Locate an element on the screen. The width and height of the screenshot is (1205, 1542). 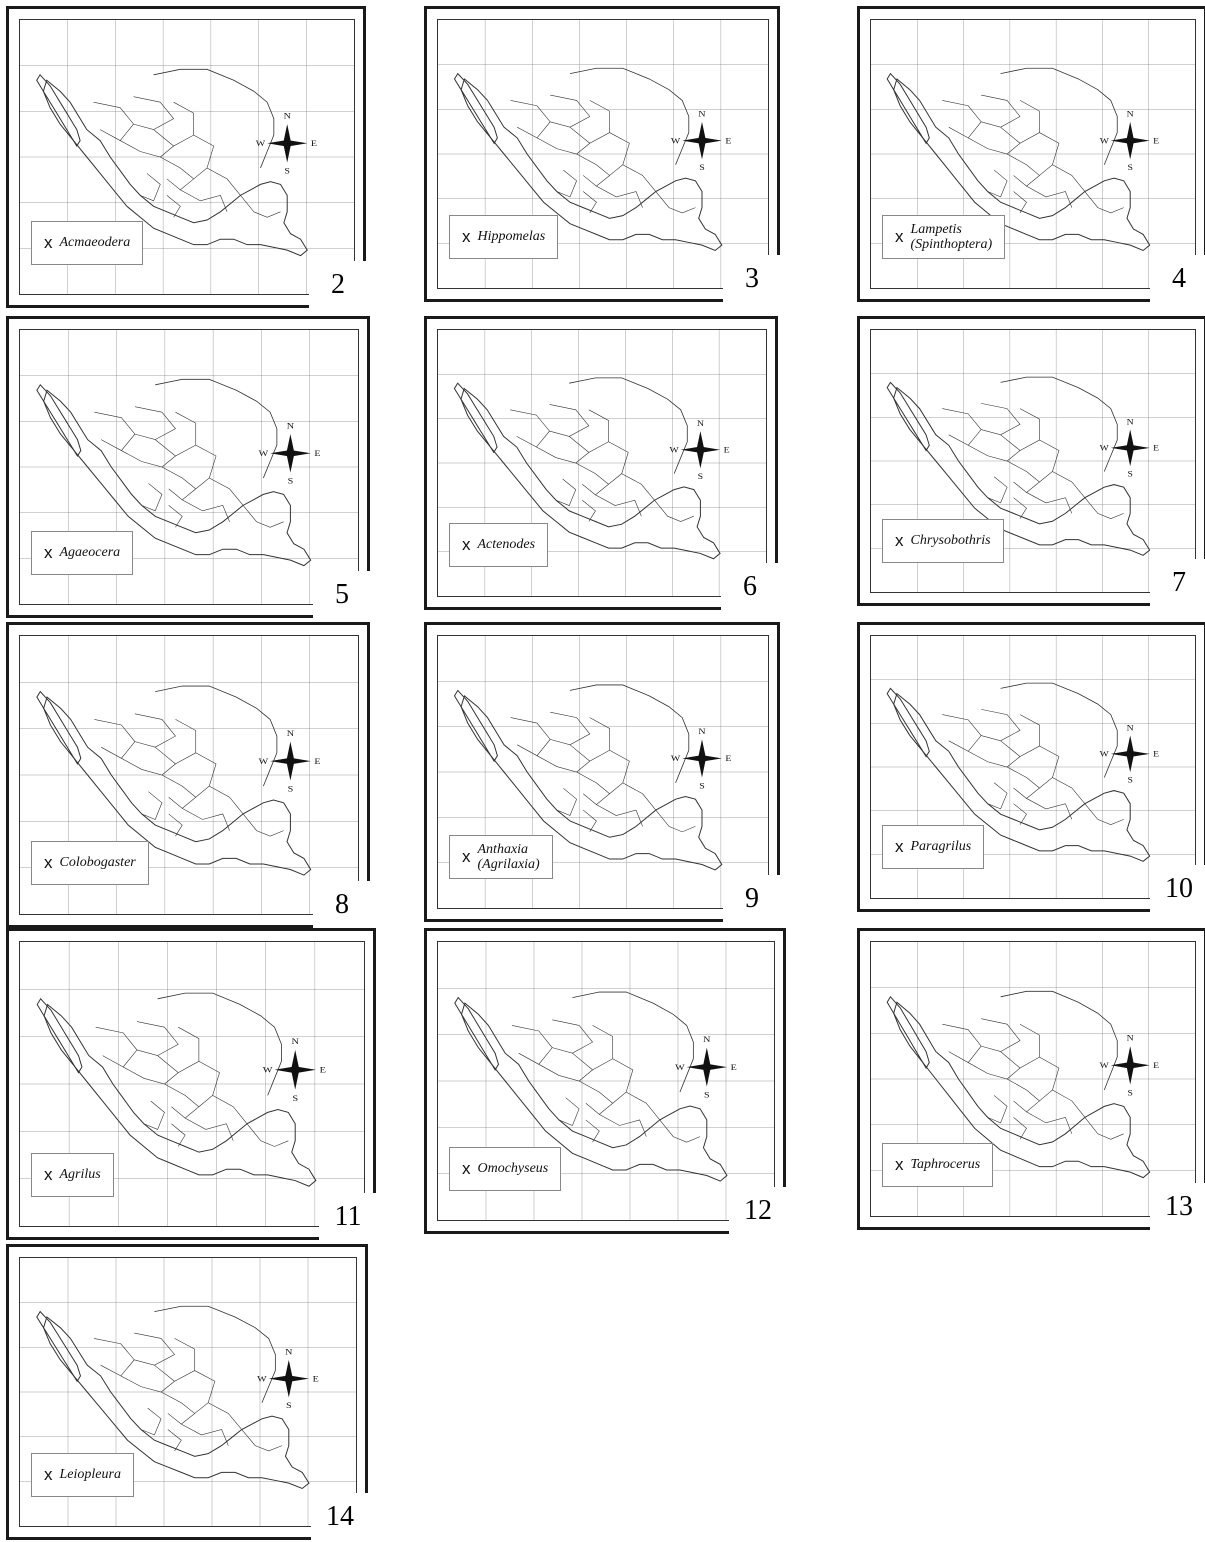
baja-california-outline is located at coordinates (59, 1036).